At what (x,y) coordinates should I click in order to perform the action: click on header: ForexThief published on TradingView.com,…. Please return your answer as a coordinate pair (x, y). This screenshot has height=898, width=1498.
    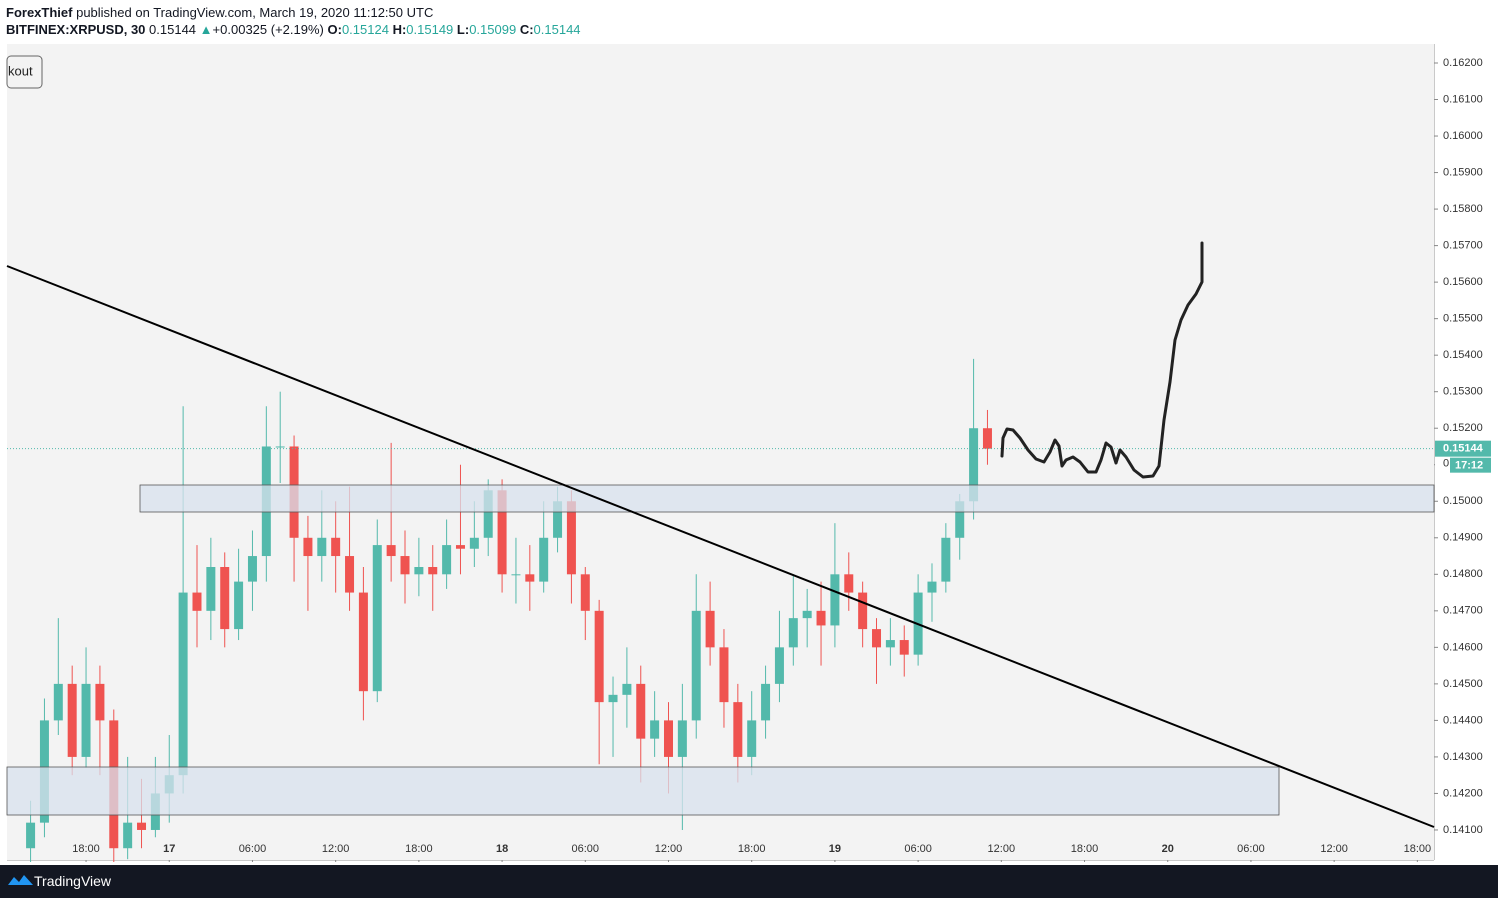
    Looking at the image, I should click on (293, 21).